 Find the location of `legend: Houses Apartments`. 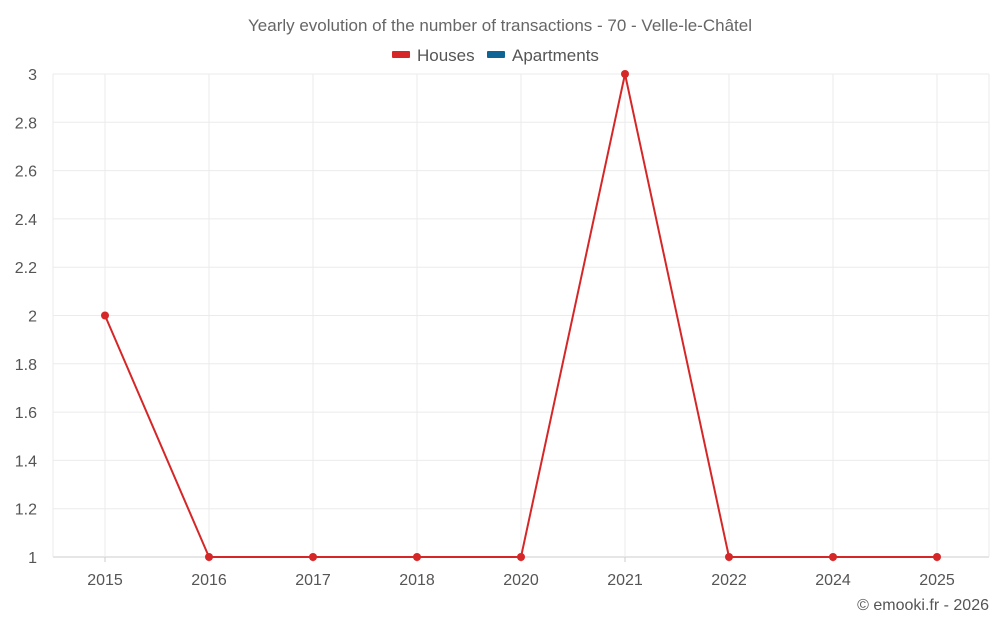

legend: Houses Apartments is located at coordinates (495, 55).